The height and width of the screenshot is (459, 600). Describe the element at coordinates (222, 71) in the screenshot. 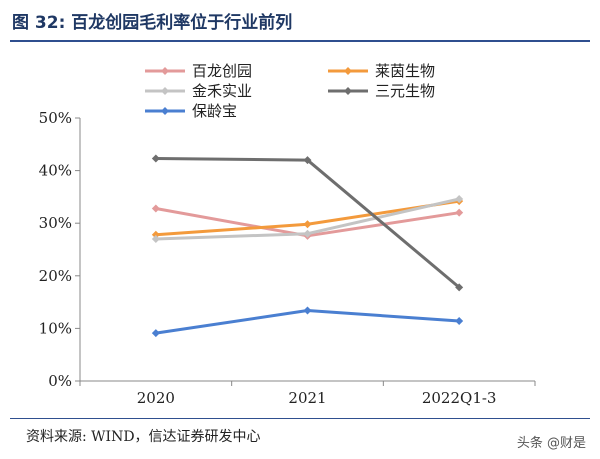

I see `legend-label: 百龙创园` at that location.